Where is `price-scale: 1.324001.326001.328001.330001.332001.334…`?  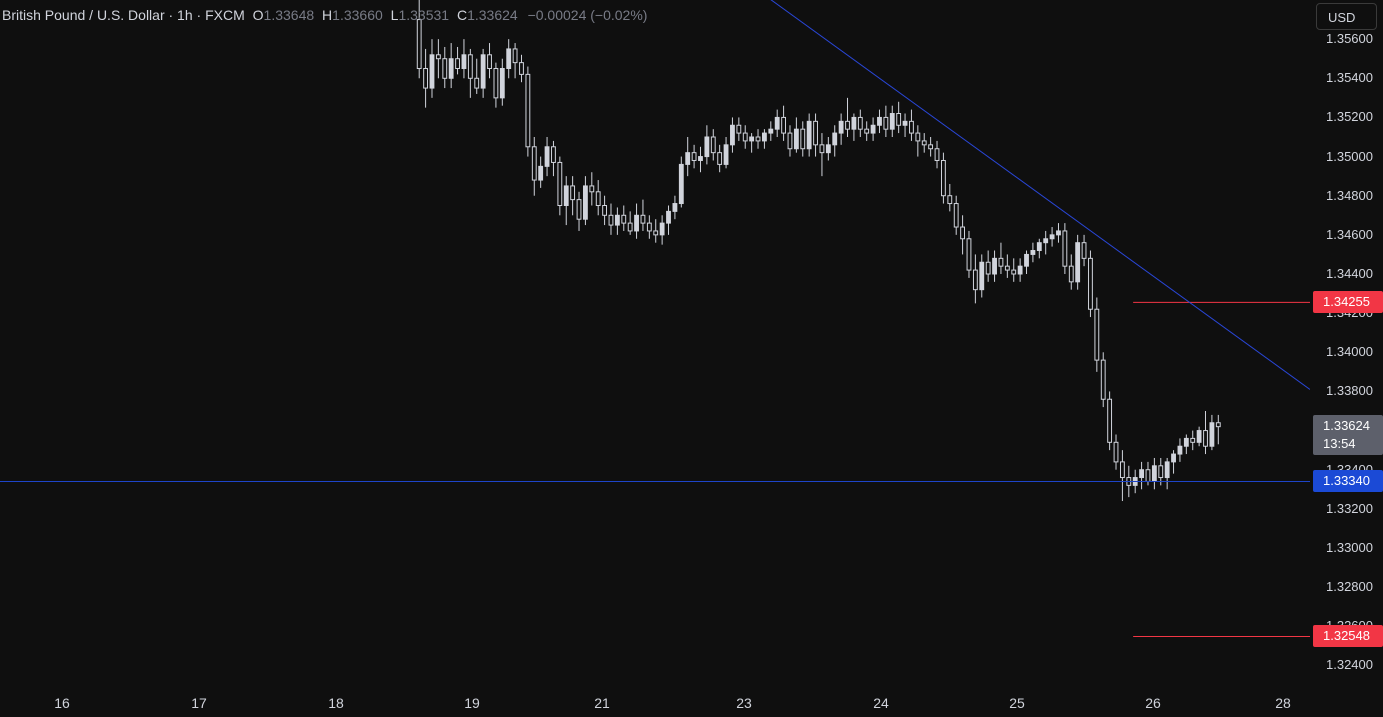
price-scale: 1.324001.326001.328001.330001.332001.334… is located at coordinates (1346, 342).